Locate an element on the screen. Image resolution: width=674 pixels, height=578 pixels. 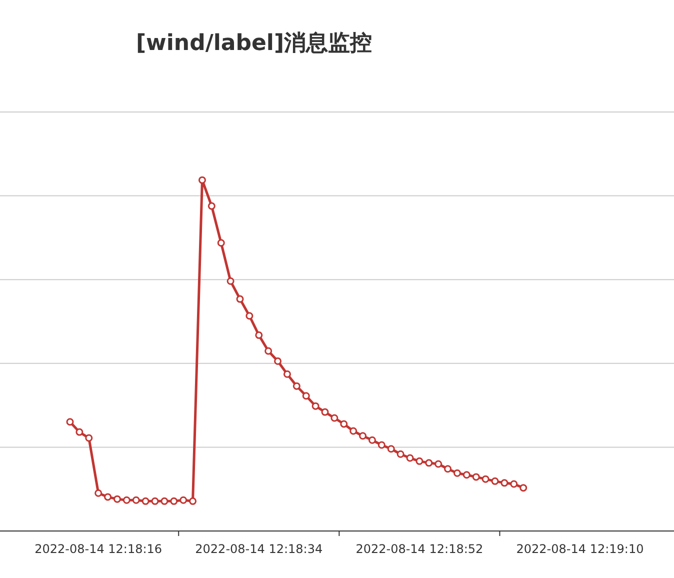
x-tick-label: 2022-08-14 12:18:16 is located at coordinates (98, 549).